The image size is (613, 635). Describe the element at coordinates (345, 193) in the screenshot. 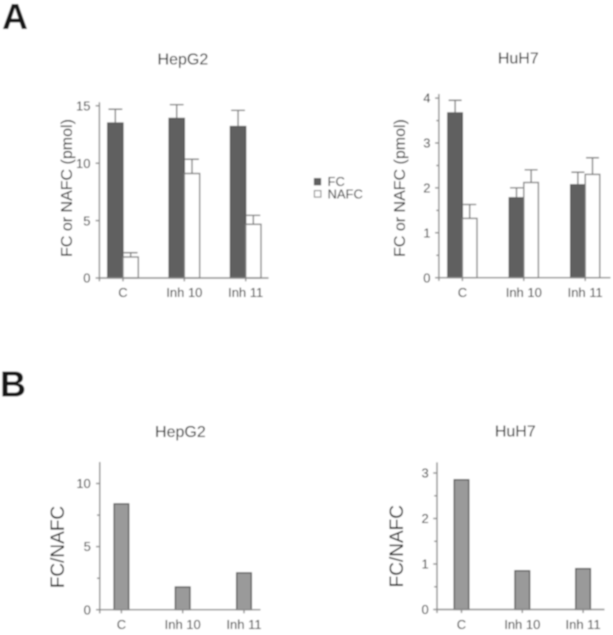

I see `svg-text: NAFC` at that location.